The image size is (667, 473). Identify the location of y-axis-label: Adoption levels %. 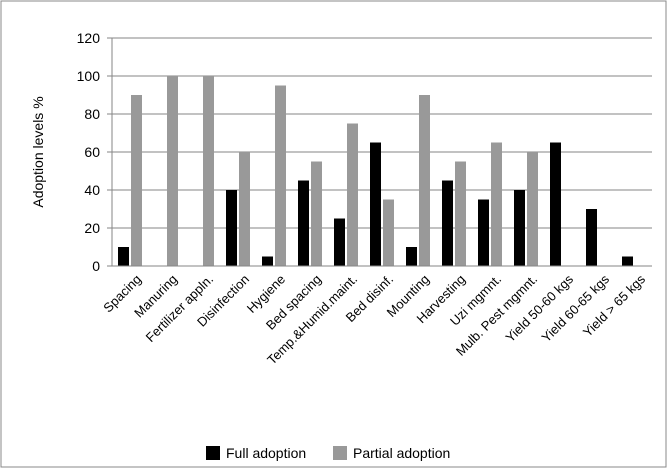
(38, 151).